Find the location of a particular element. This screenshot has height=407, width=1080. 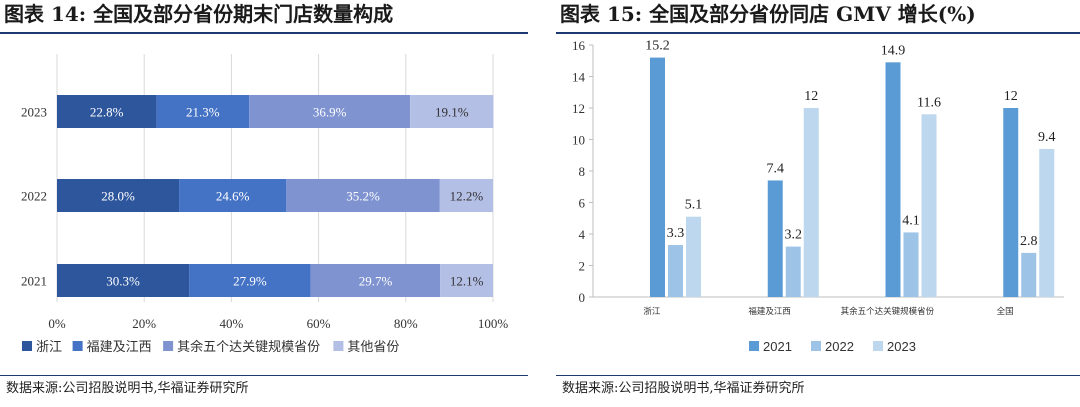

right-source-note: 数据来源:公司招股说明书,华福证券研究所 is located at coordinates (683, 388).